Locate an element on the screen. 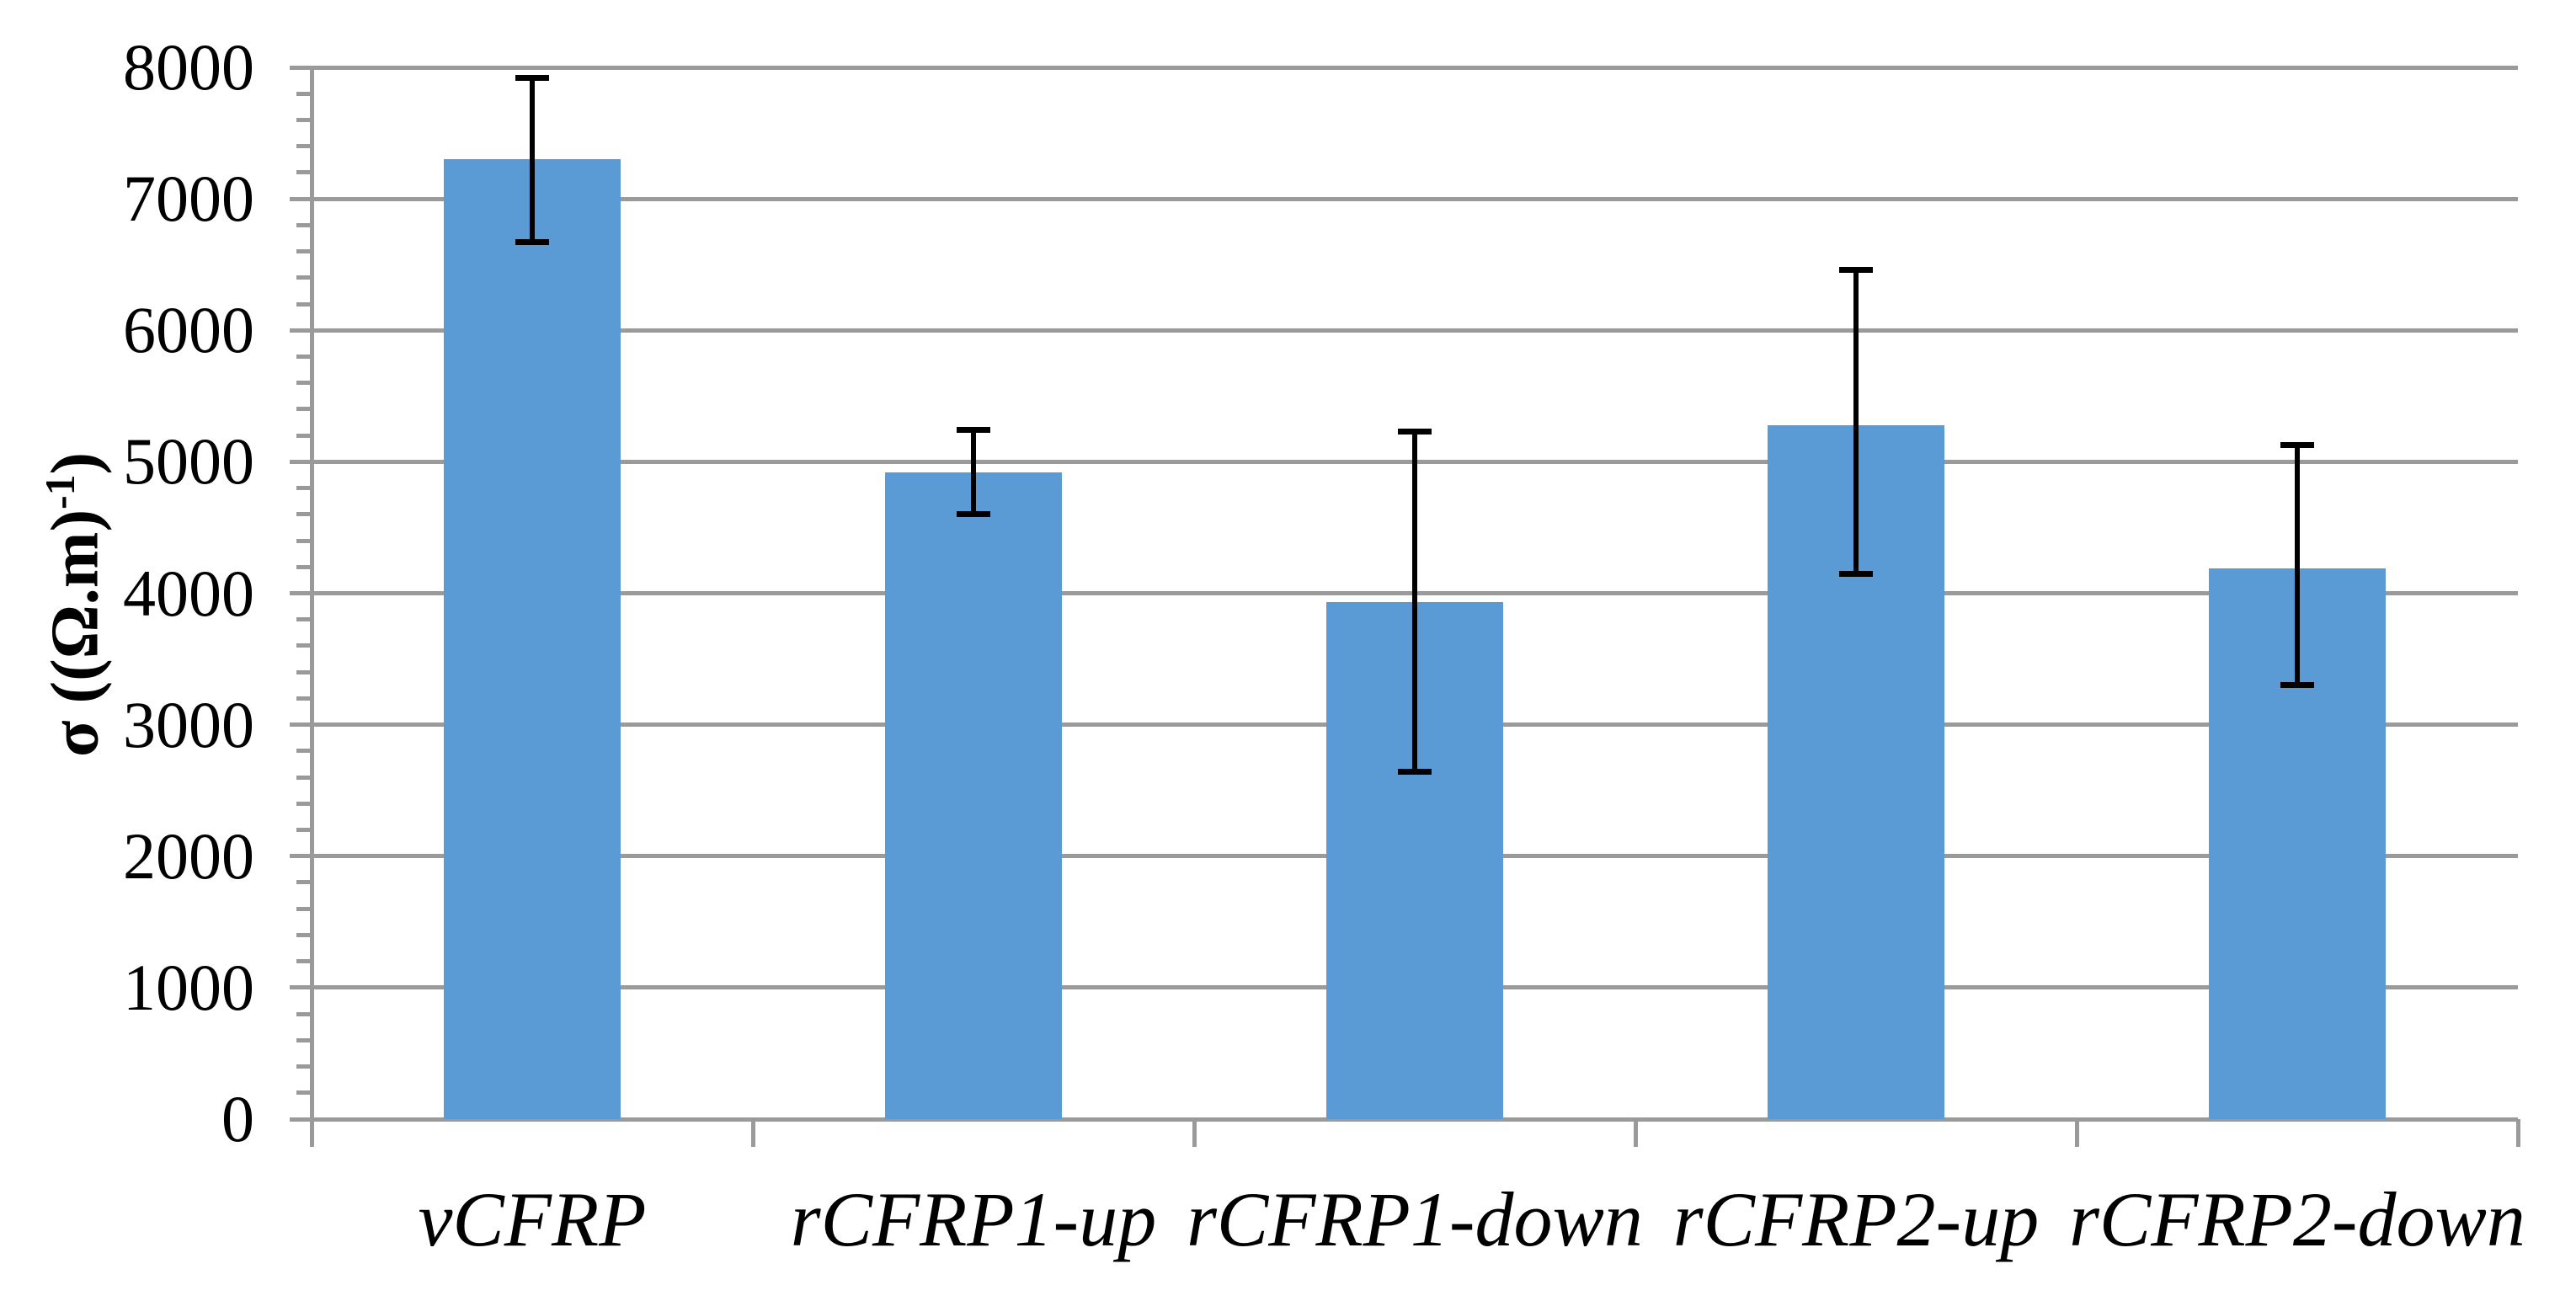 The height and width of the screenshot is (1301, 2576). error-bar-top-cap-rCFRP1-down is located at coordinates (1415, 431).